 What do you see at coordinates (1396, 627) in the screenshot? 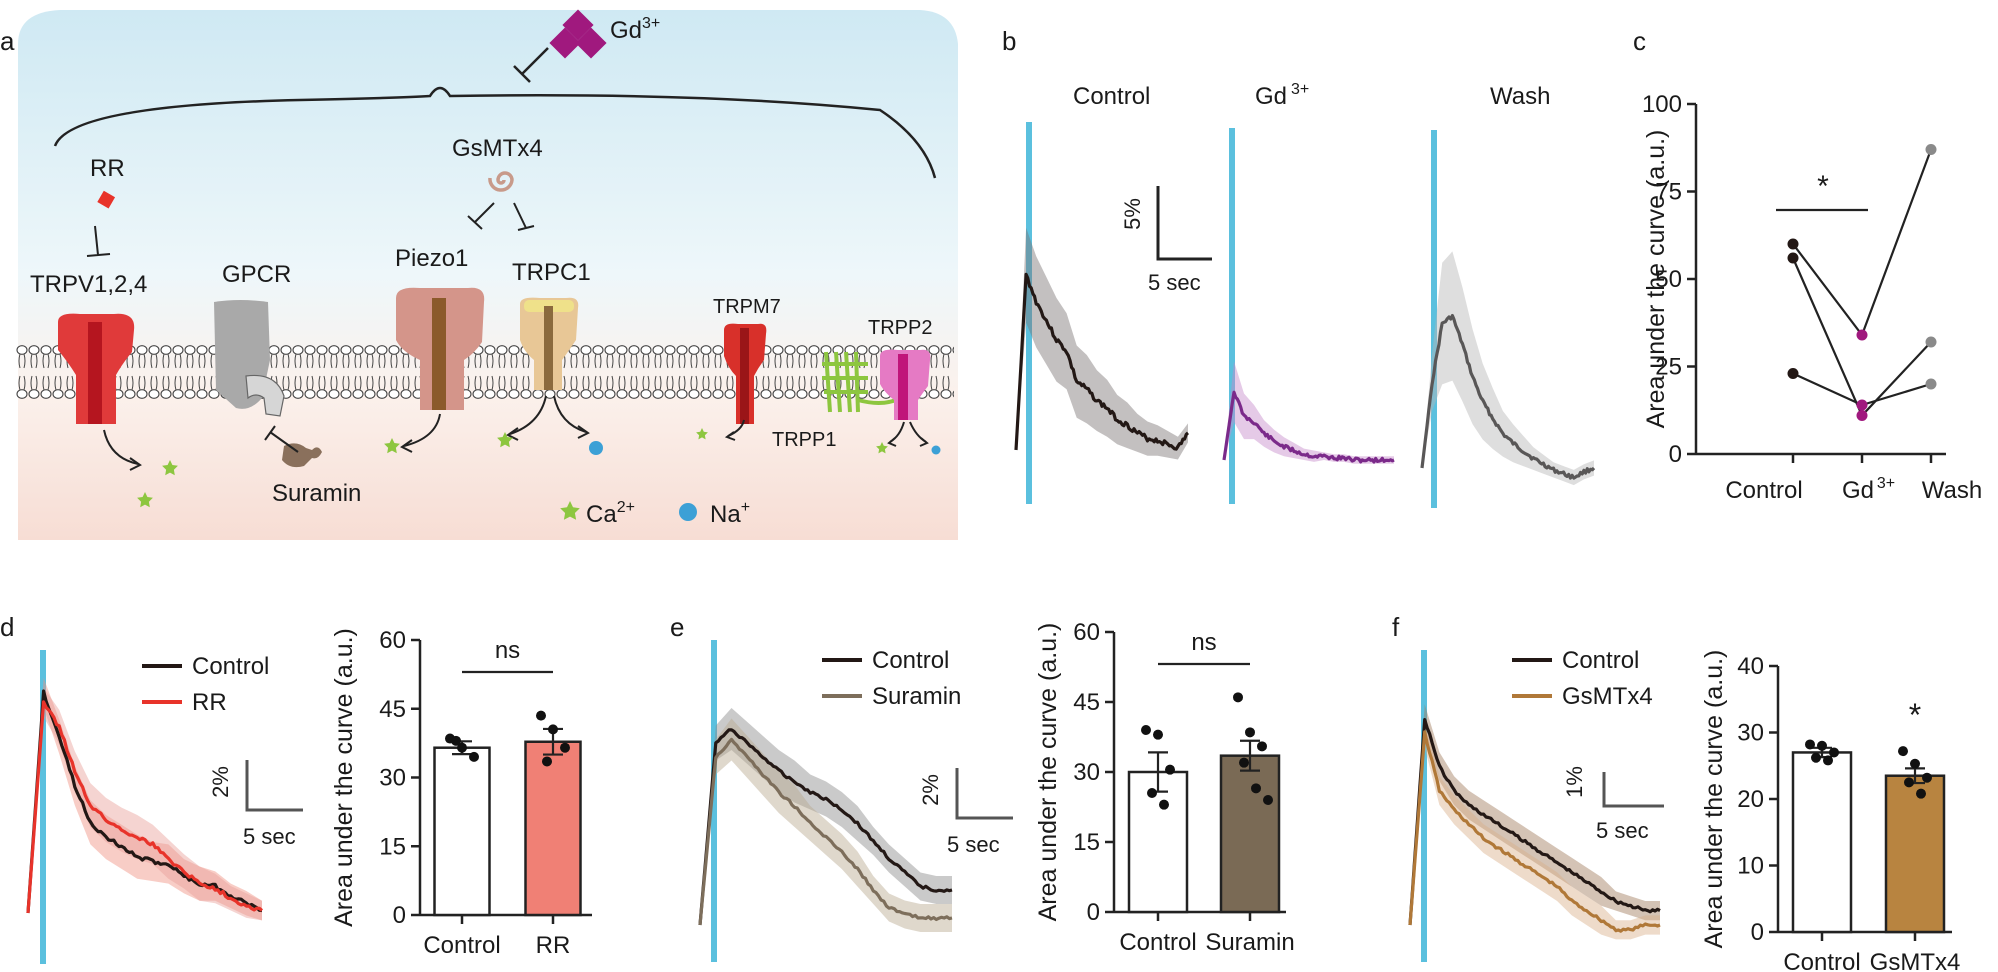
I see `panel-f-label: f` at bounding box center [1396, 627].